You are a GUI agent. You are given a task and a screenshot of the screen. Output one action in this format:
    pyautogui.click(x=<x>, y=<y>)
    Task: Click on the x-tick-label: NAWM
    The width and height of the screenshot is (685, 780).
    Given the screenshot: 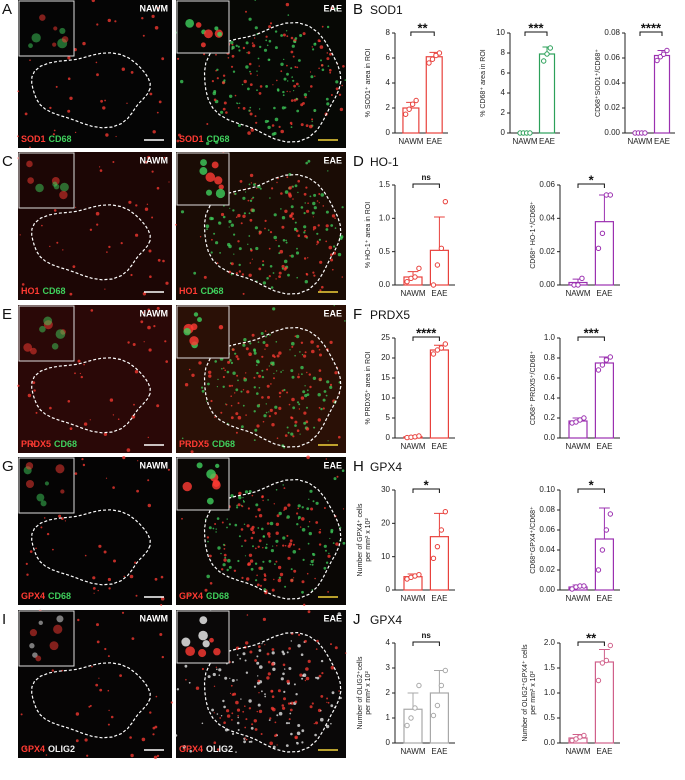 What is the action you would take?
    pyautogui.click(x=412, y=751)
    